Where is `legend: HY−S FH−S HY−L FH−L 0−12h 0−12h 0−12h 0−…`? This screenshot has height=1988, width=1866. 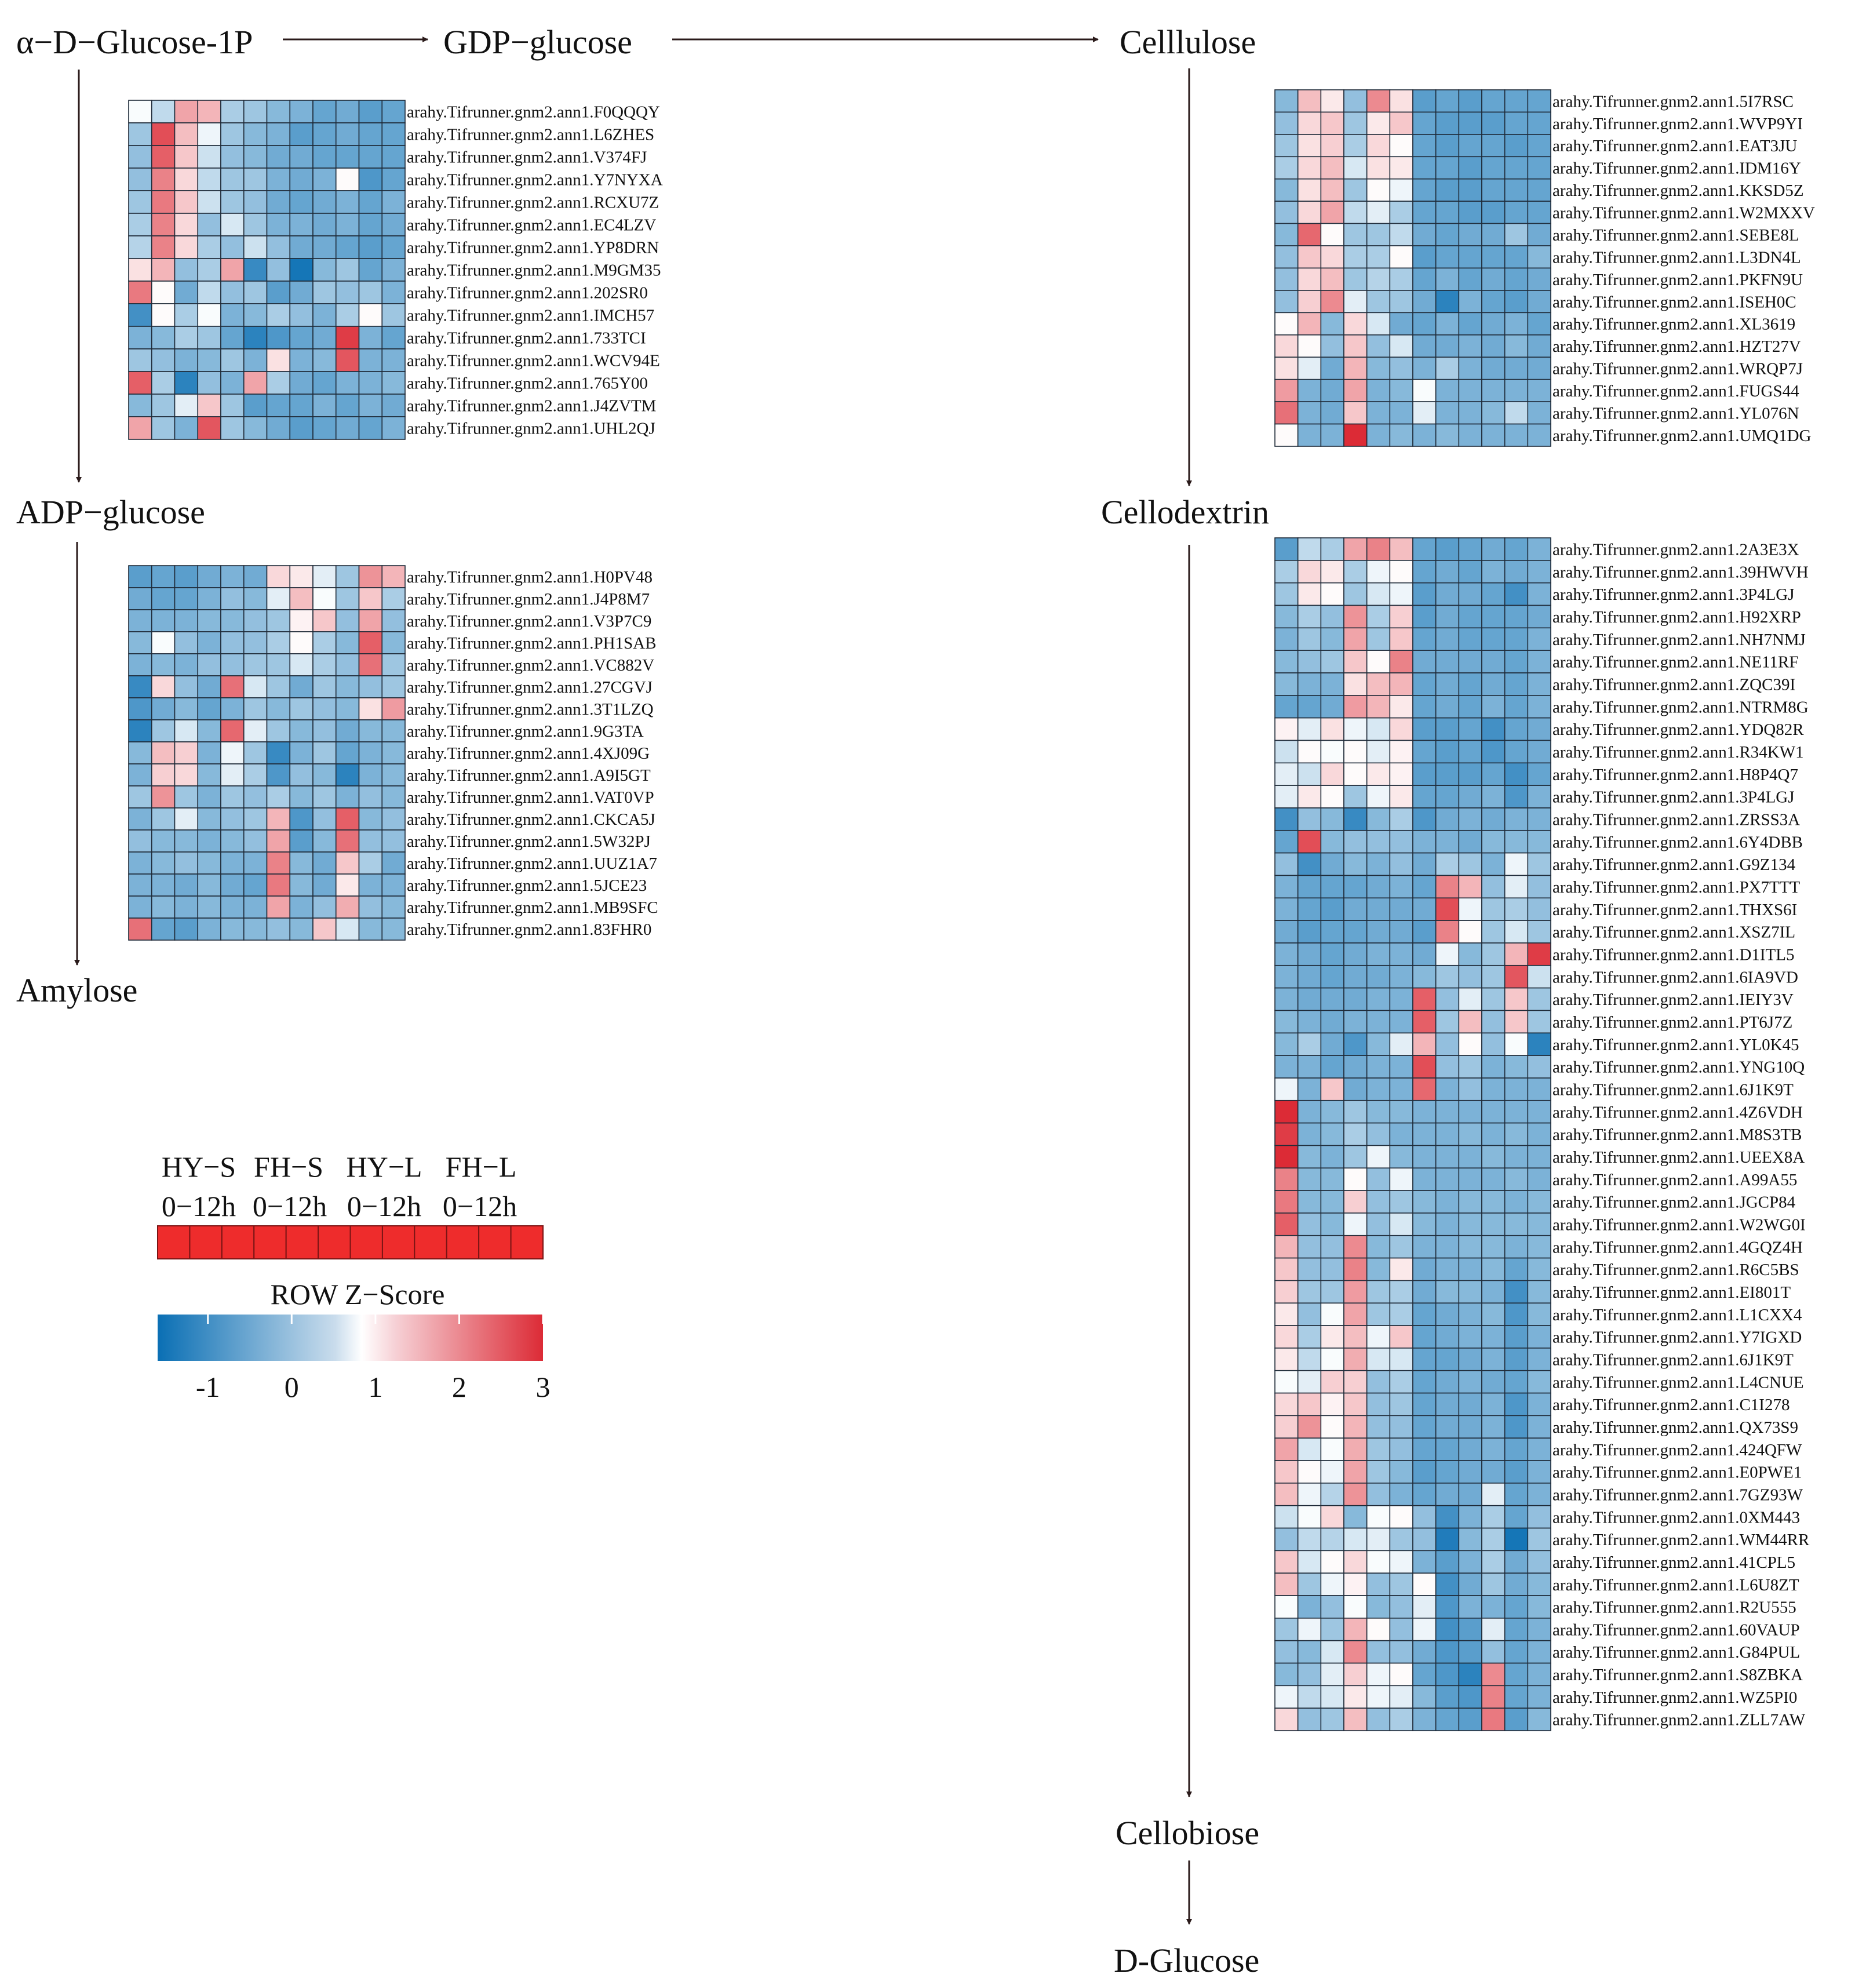 legend: HY−S FH−S HY−L FH−L 0−12h 0−12h 0−12h 0−… is located at coordinates (354, 1276).